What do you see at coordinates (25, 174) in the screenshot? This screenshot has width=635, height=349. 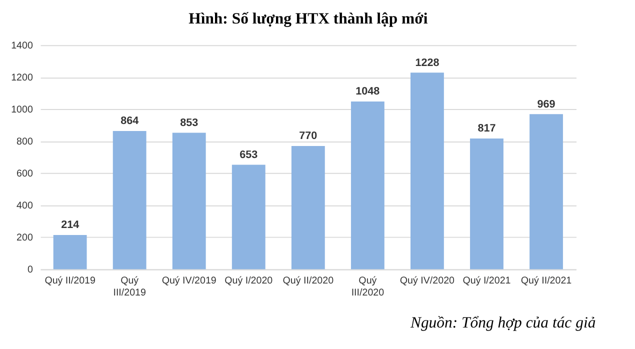 I see `y-tick-label: 600` at bounding box center [25, 174].